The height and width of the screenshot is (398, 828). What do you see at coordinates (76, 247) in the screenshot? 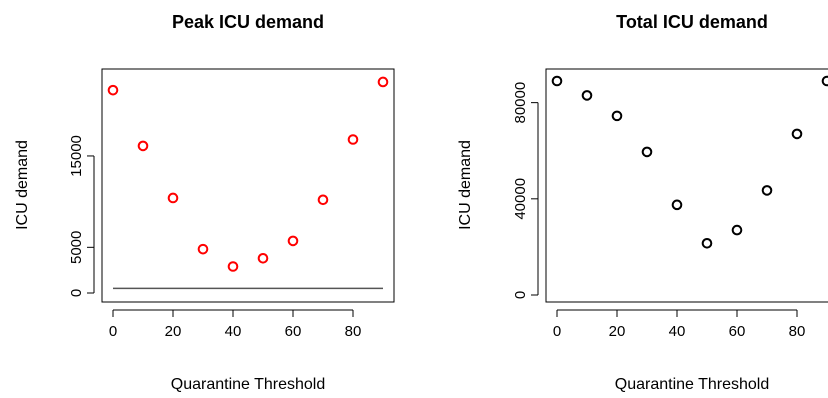
I see `y-tick-label: 5000` at bounding box center [76, 247].